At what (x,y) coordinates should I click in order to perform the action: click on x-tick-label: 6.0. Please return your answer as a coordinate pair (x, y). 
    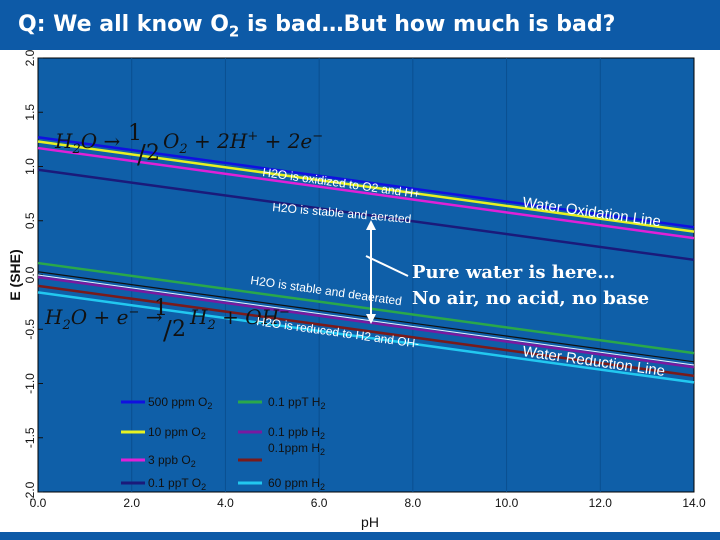
    Looking at the image, I should click on (319, 503).